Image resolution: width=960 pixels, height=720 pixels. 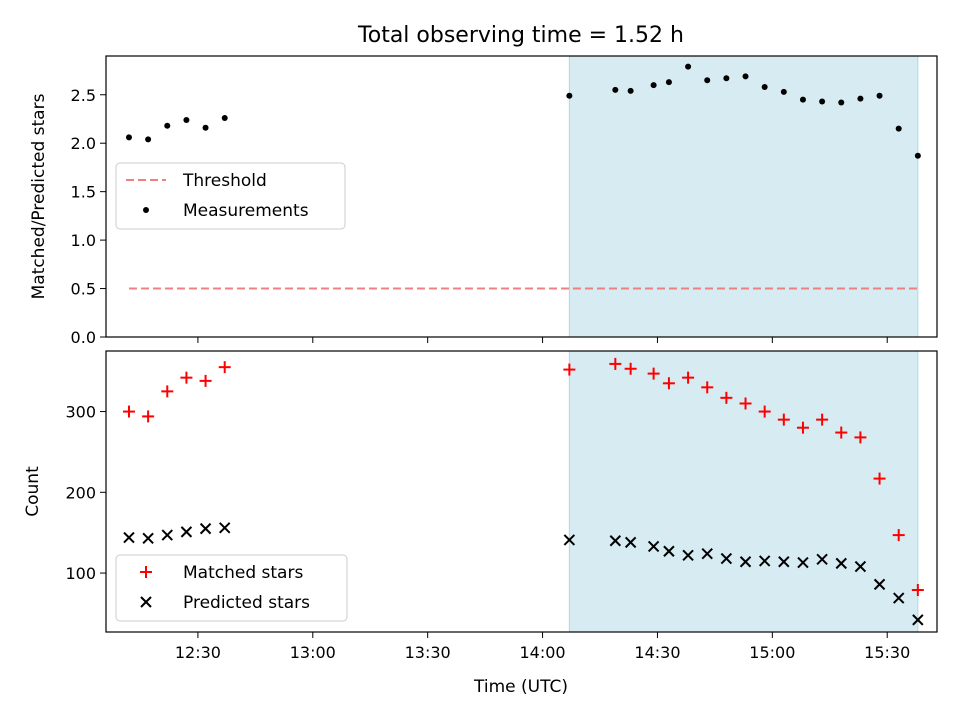 I want to click on legend: Matched stars Predicted stars, so click(x=231, y=588).